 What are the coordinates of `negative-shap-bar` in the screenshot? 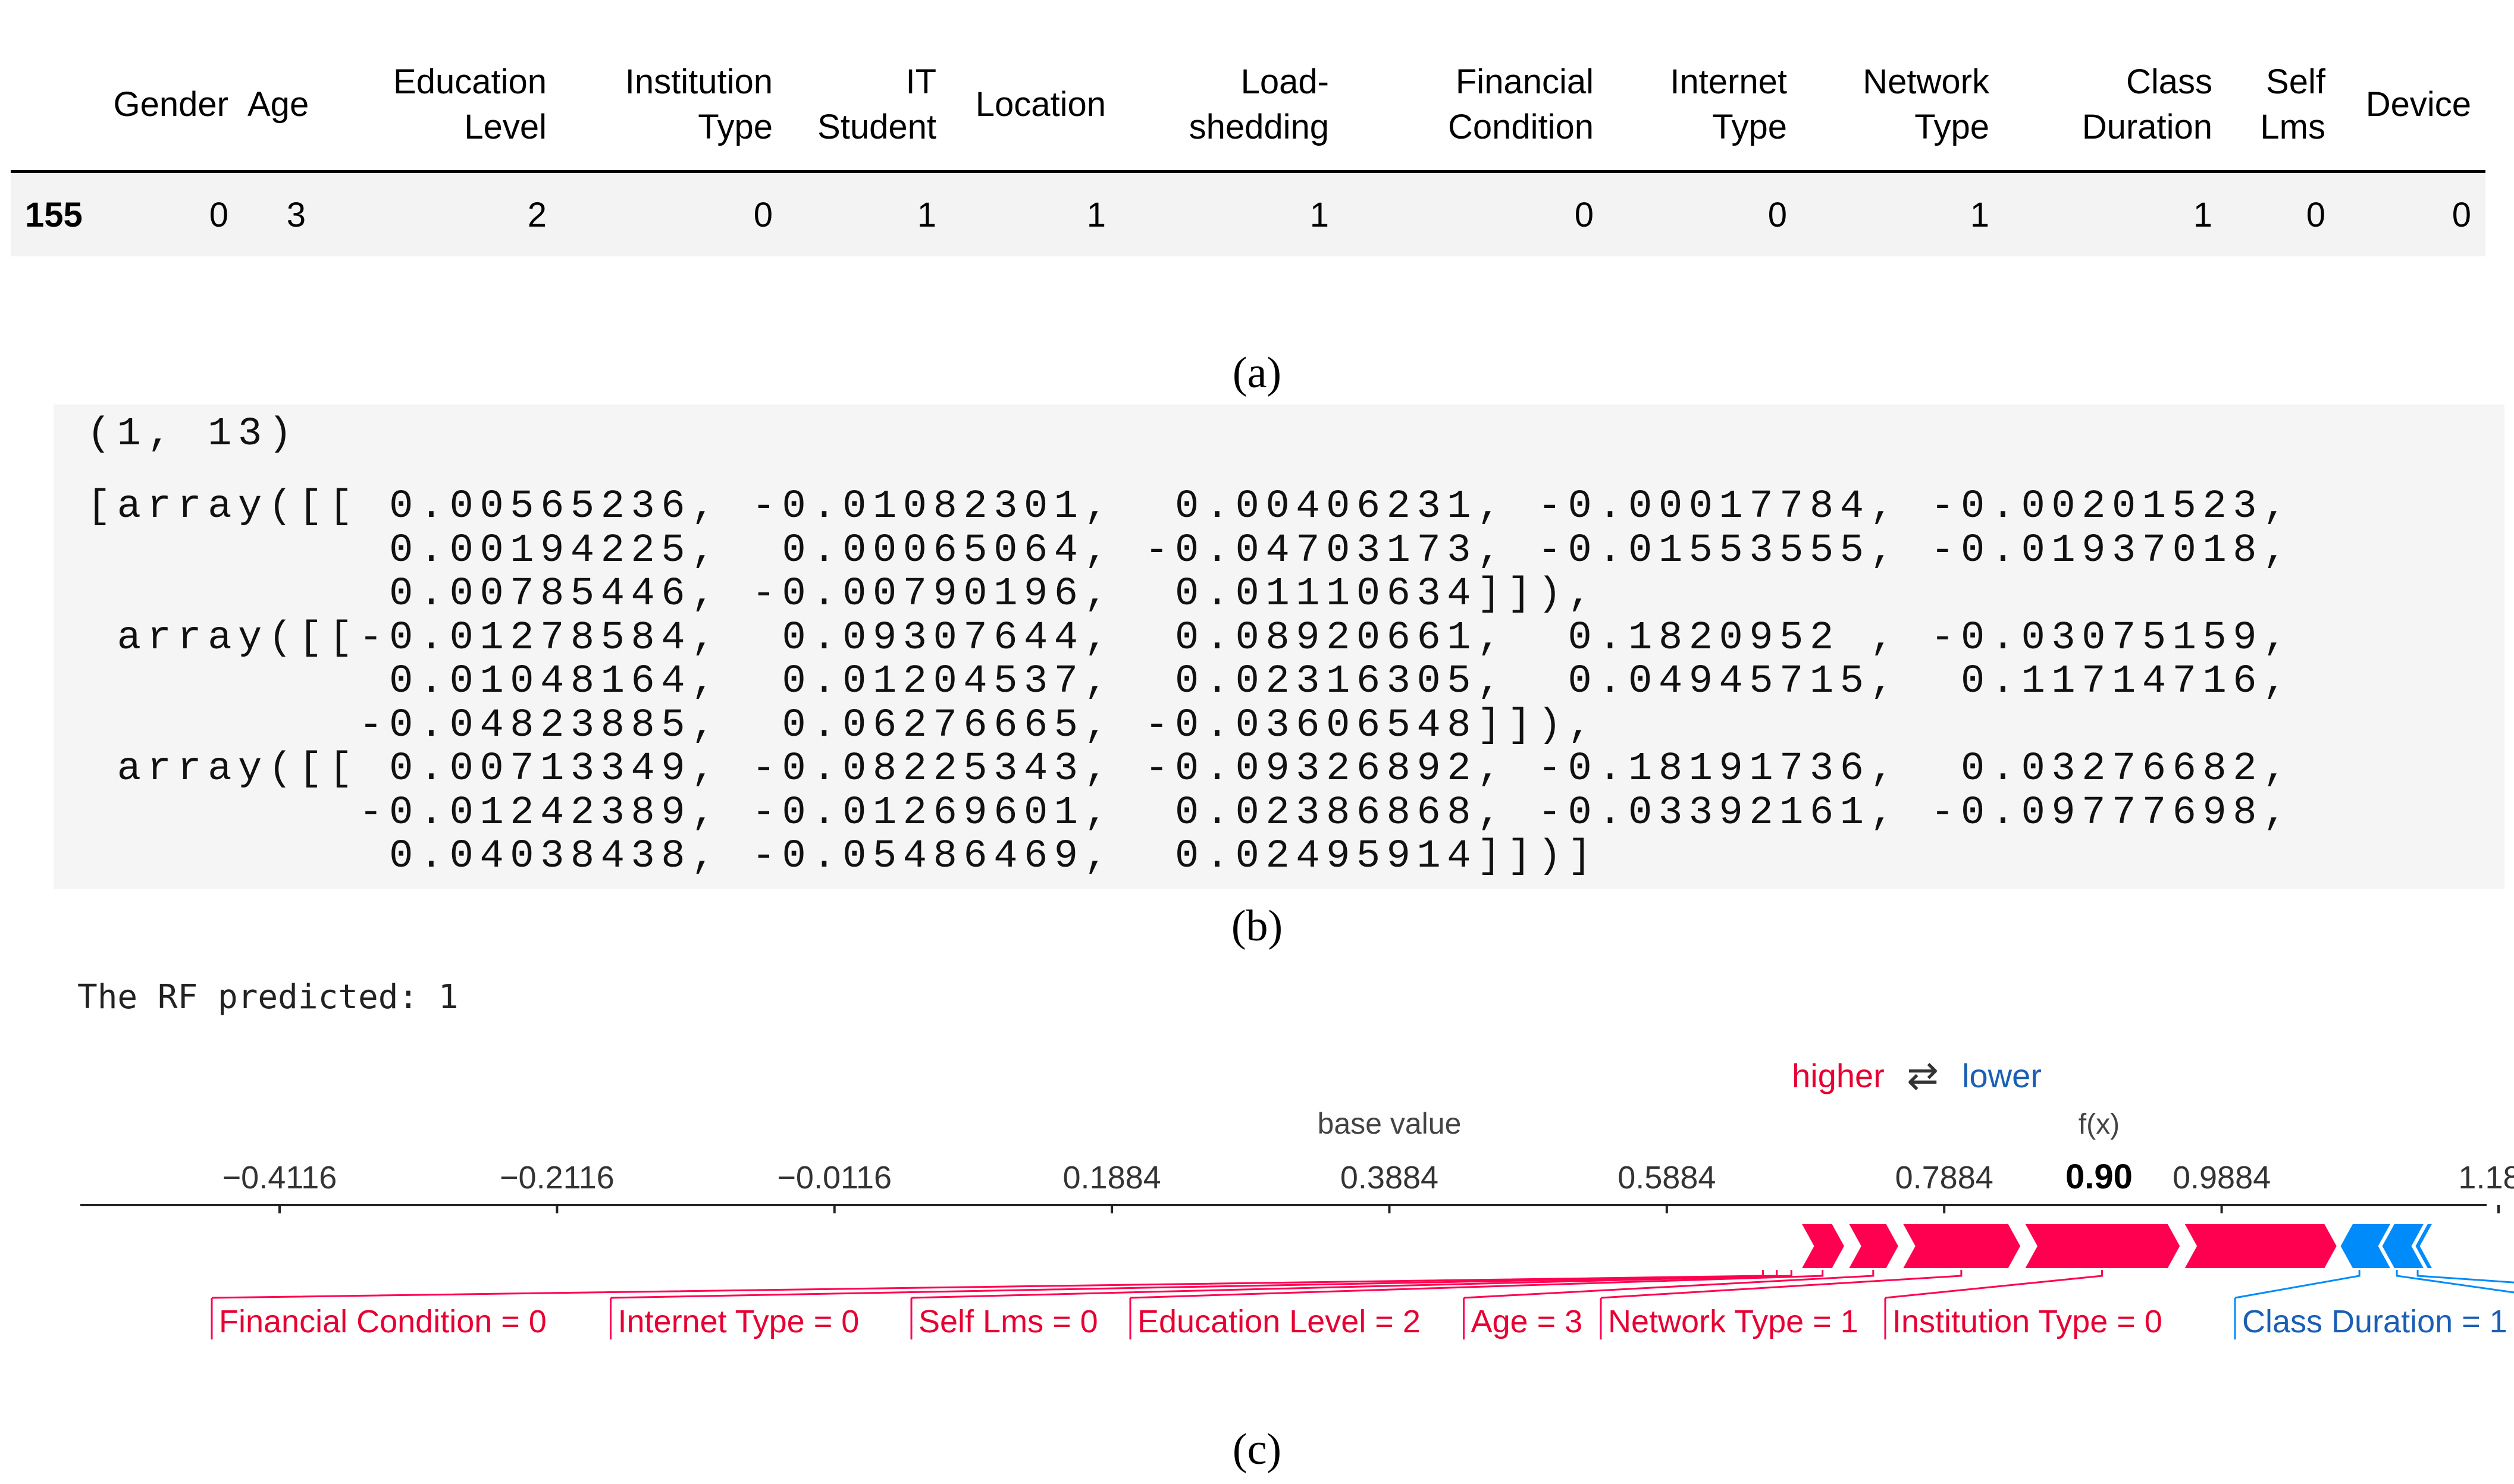 It's located at (2424, 1246).